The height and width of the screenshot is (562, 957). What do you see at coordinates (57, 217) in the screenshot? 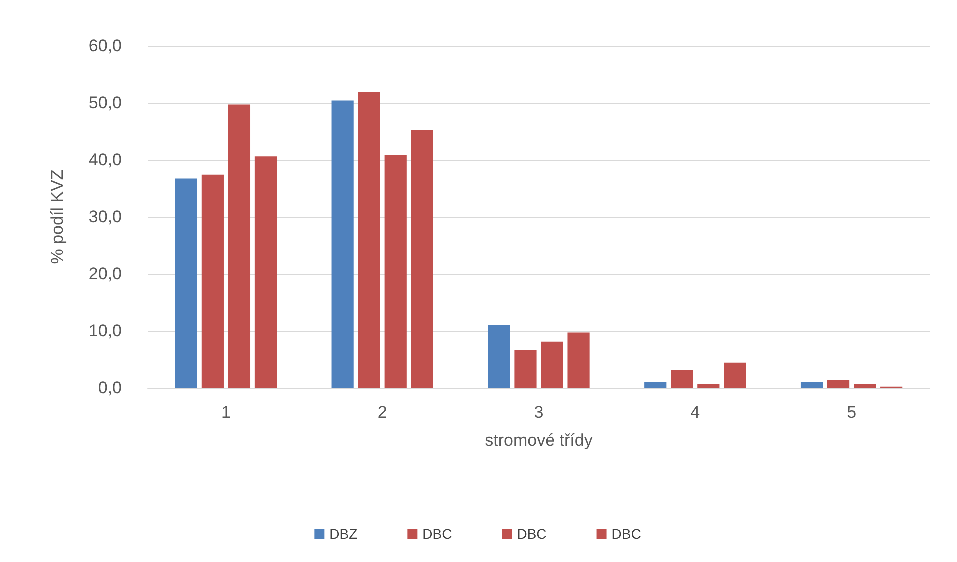
I see `y-axis-title: % podíl KVZ` at bounding box center [57, 217].